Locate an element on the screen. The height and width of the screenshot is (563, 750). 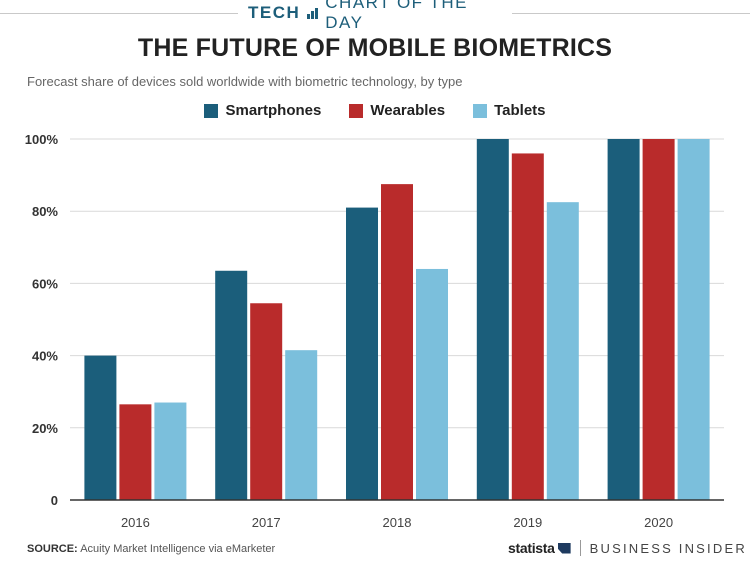
bar-wearables-2016 is located at coordinates (135, 452).